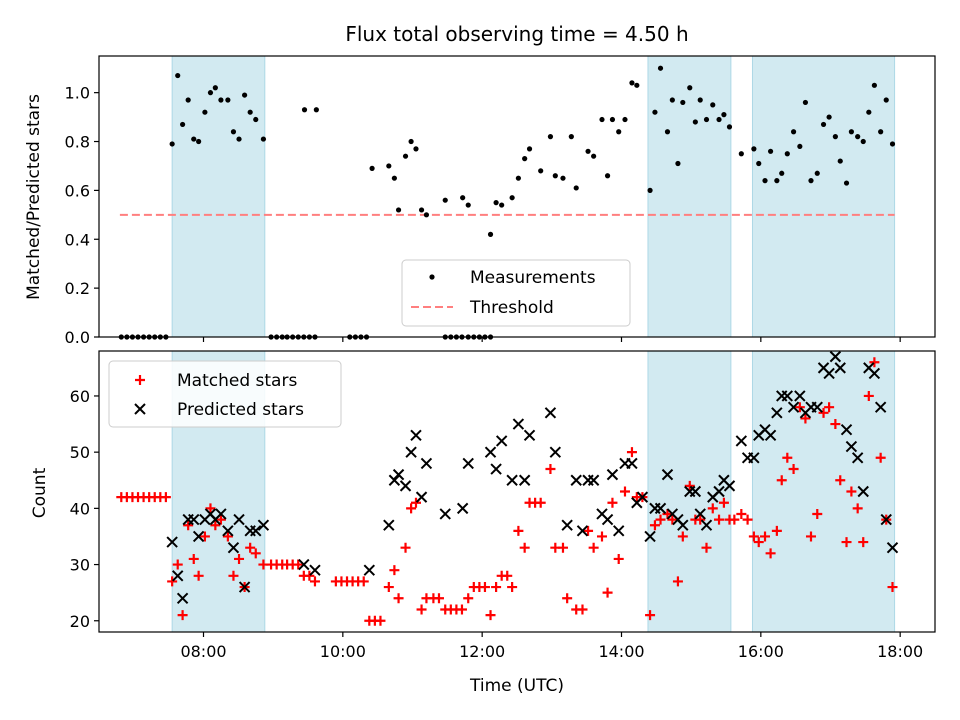 The width and height of the screenshot is (960, 720). What do you see at coordinates (80, 508) in the screenshot?
I see `y-tick-label: 40` at bounding box center [80, 508].